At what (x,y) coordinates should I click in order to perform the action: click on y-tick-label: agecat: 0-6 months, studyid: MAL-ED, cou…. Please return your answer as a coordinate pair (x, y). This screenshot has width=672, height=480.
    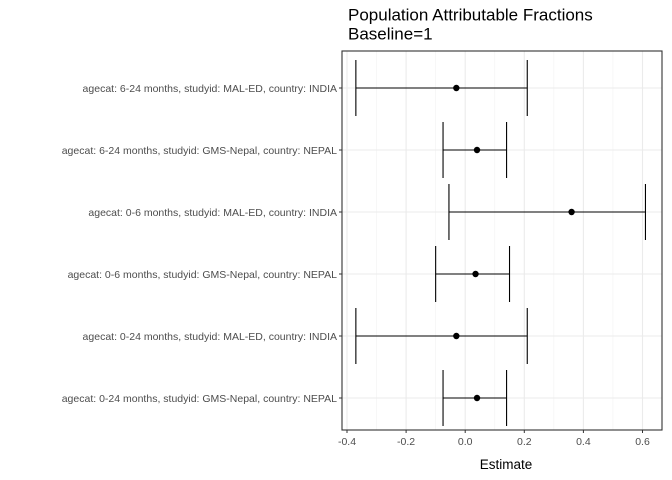
    Looking at the image, I should click on (212, 213).